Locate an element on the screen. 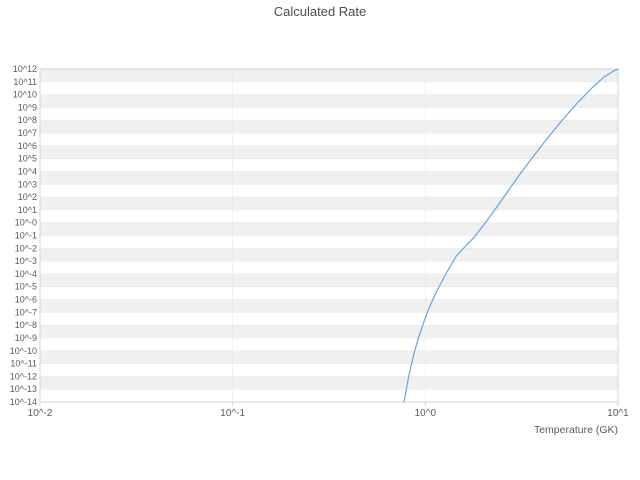 The width and height of the screenshot is (640, 480). y-tick-label: 10^4 is located at coordinates (27, 171).